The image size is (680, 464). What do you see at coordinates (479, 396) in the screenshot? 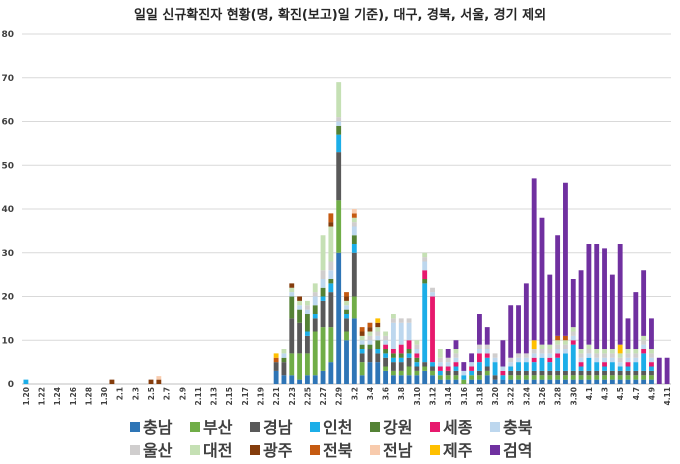
I see `x-tick-label: 3.18` at bounding box center [479, 396].